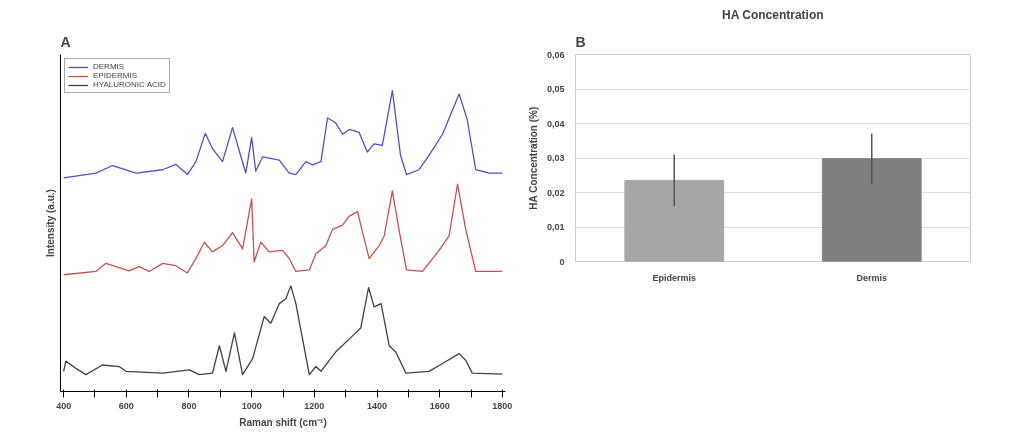  What do you see at coordinates (50, 223) in the screenshot?
I see `y-axis-title: Intensity (a.u.)` at bounding box center [50, 223].